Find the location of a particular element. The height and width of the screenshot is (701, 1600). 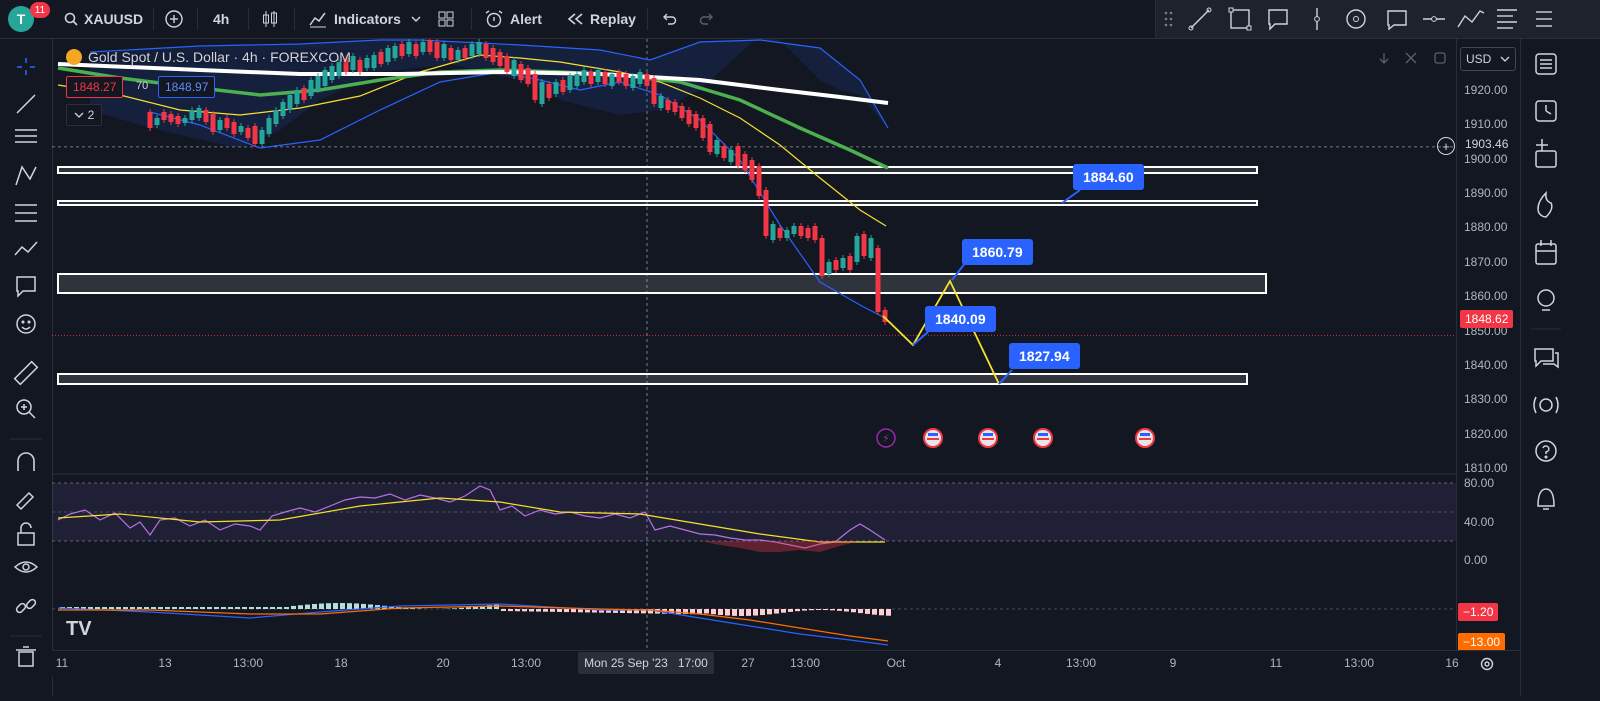

rsi-tick: 40.00 is located at coordinates (1479, 522).